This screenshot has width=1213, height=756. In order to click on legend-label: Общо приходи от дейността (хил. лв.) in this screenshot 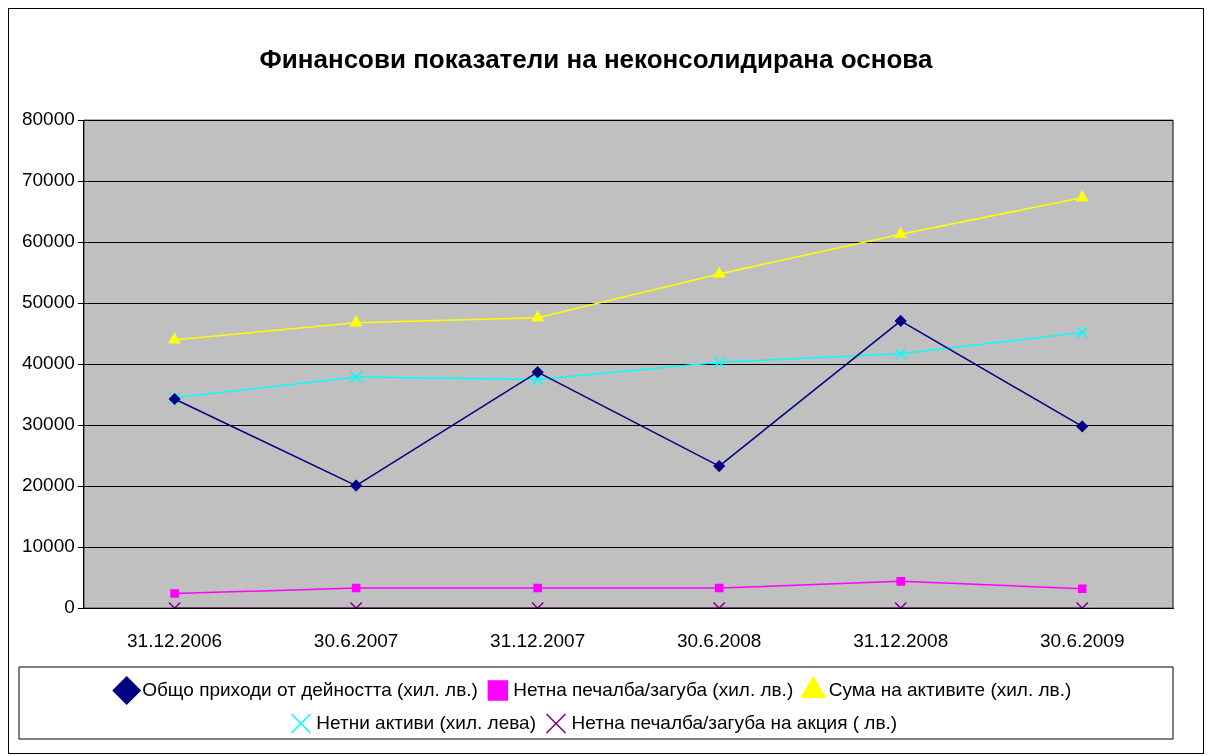, I will do `click(310, 689)`.